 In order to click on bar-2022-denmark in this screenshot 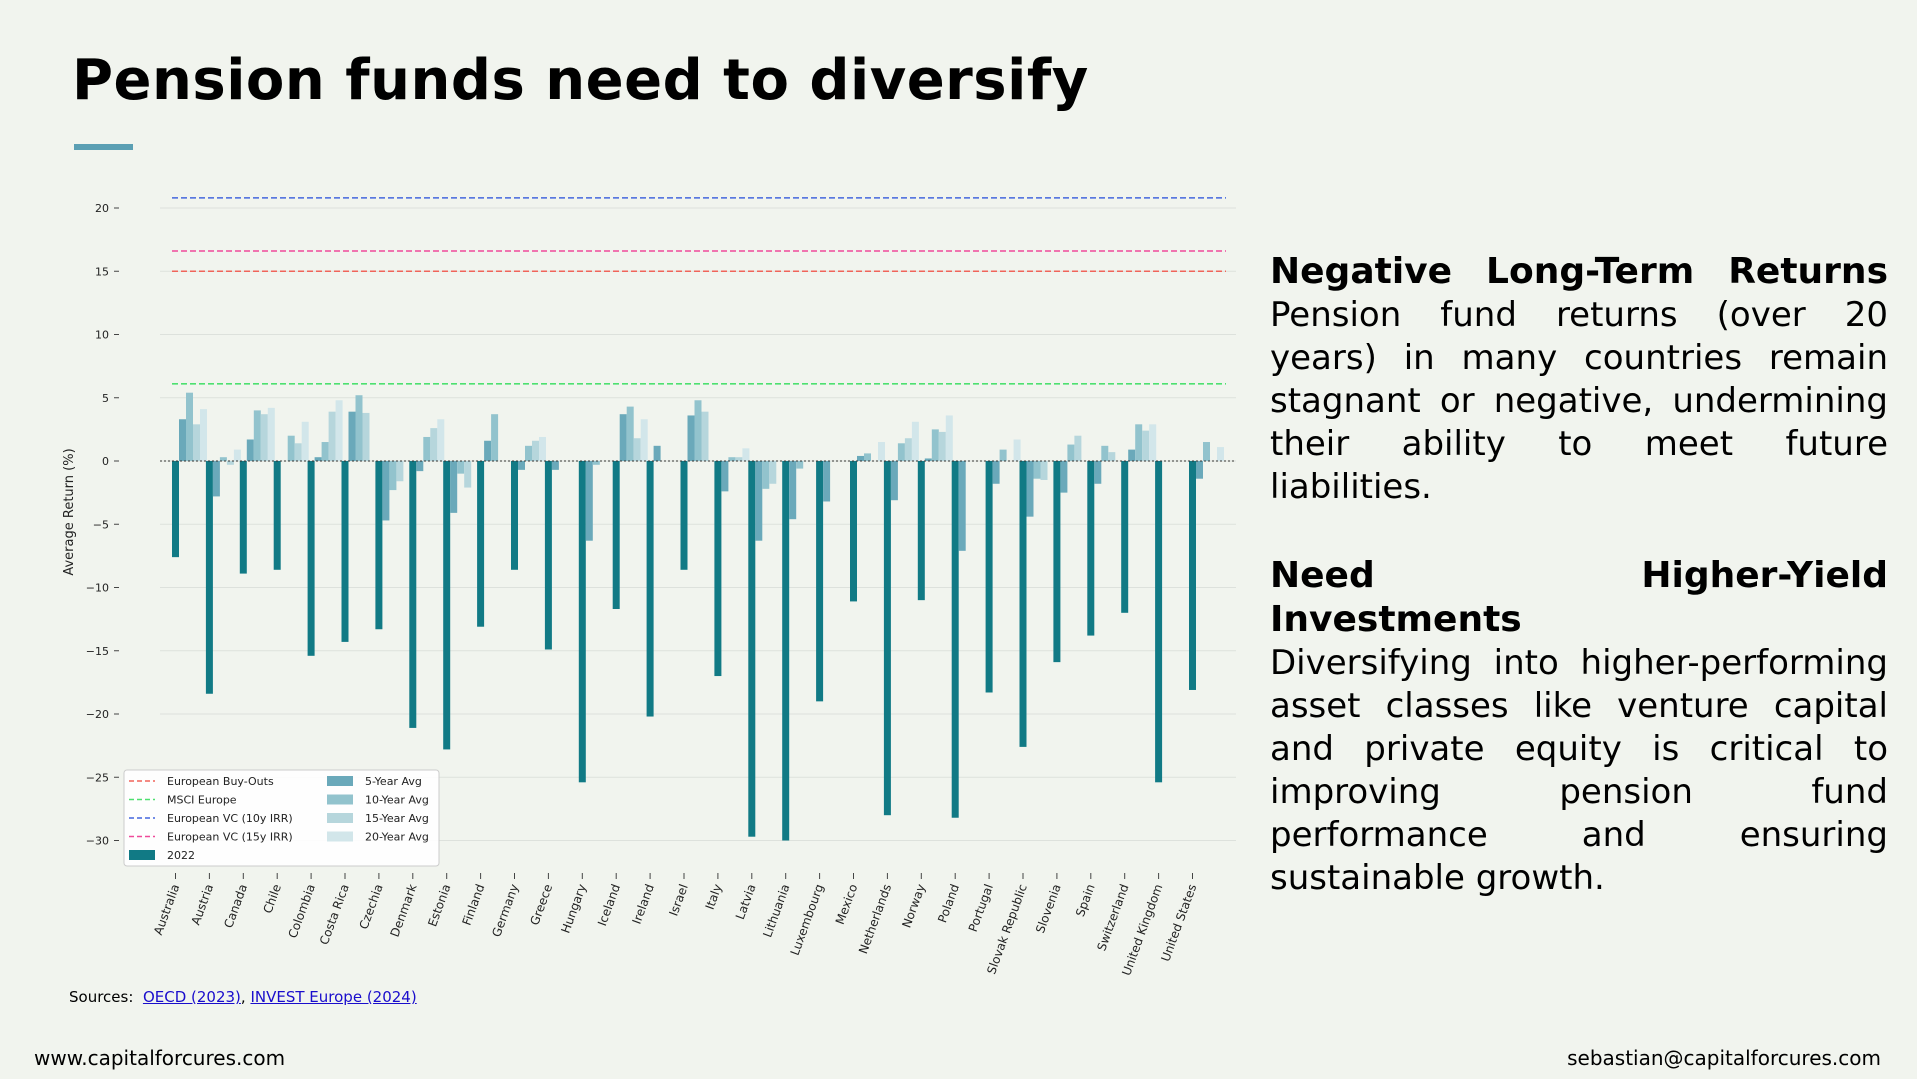, I will do `click(413, 594)`.